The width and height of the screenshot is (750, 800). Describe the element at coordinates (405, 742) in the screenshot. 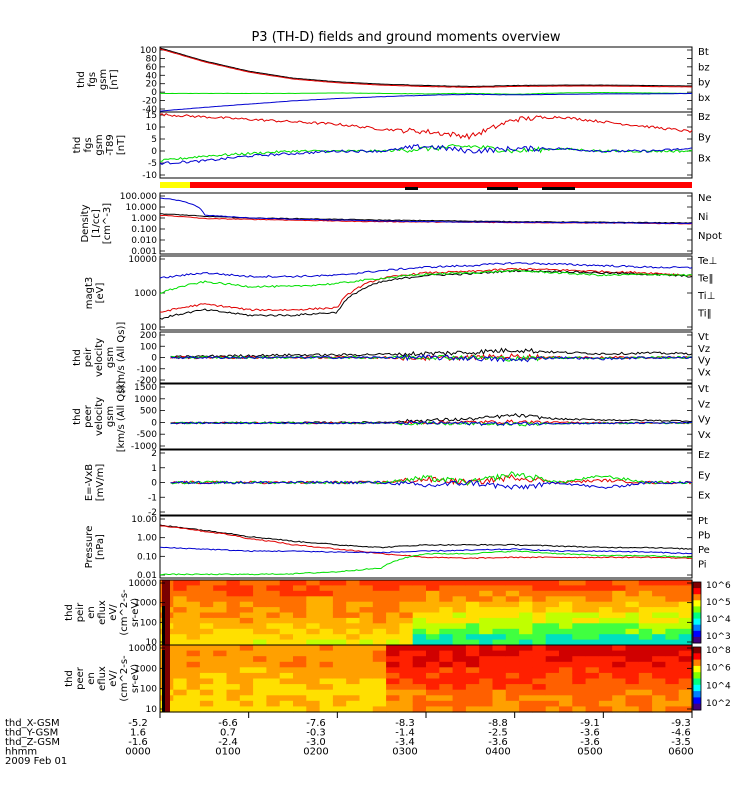

I see `x-tick-label: -3.4` at that location.